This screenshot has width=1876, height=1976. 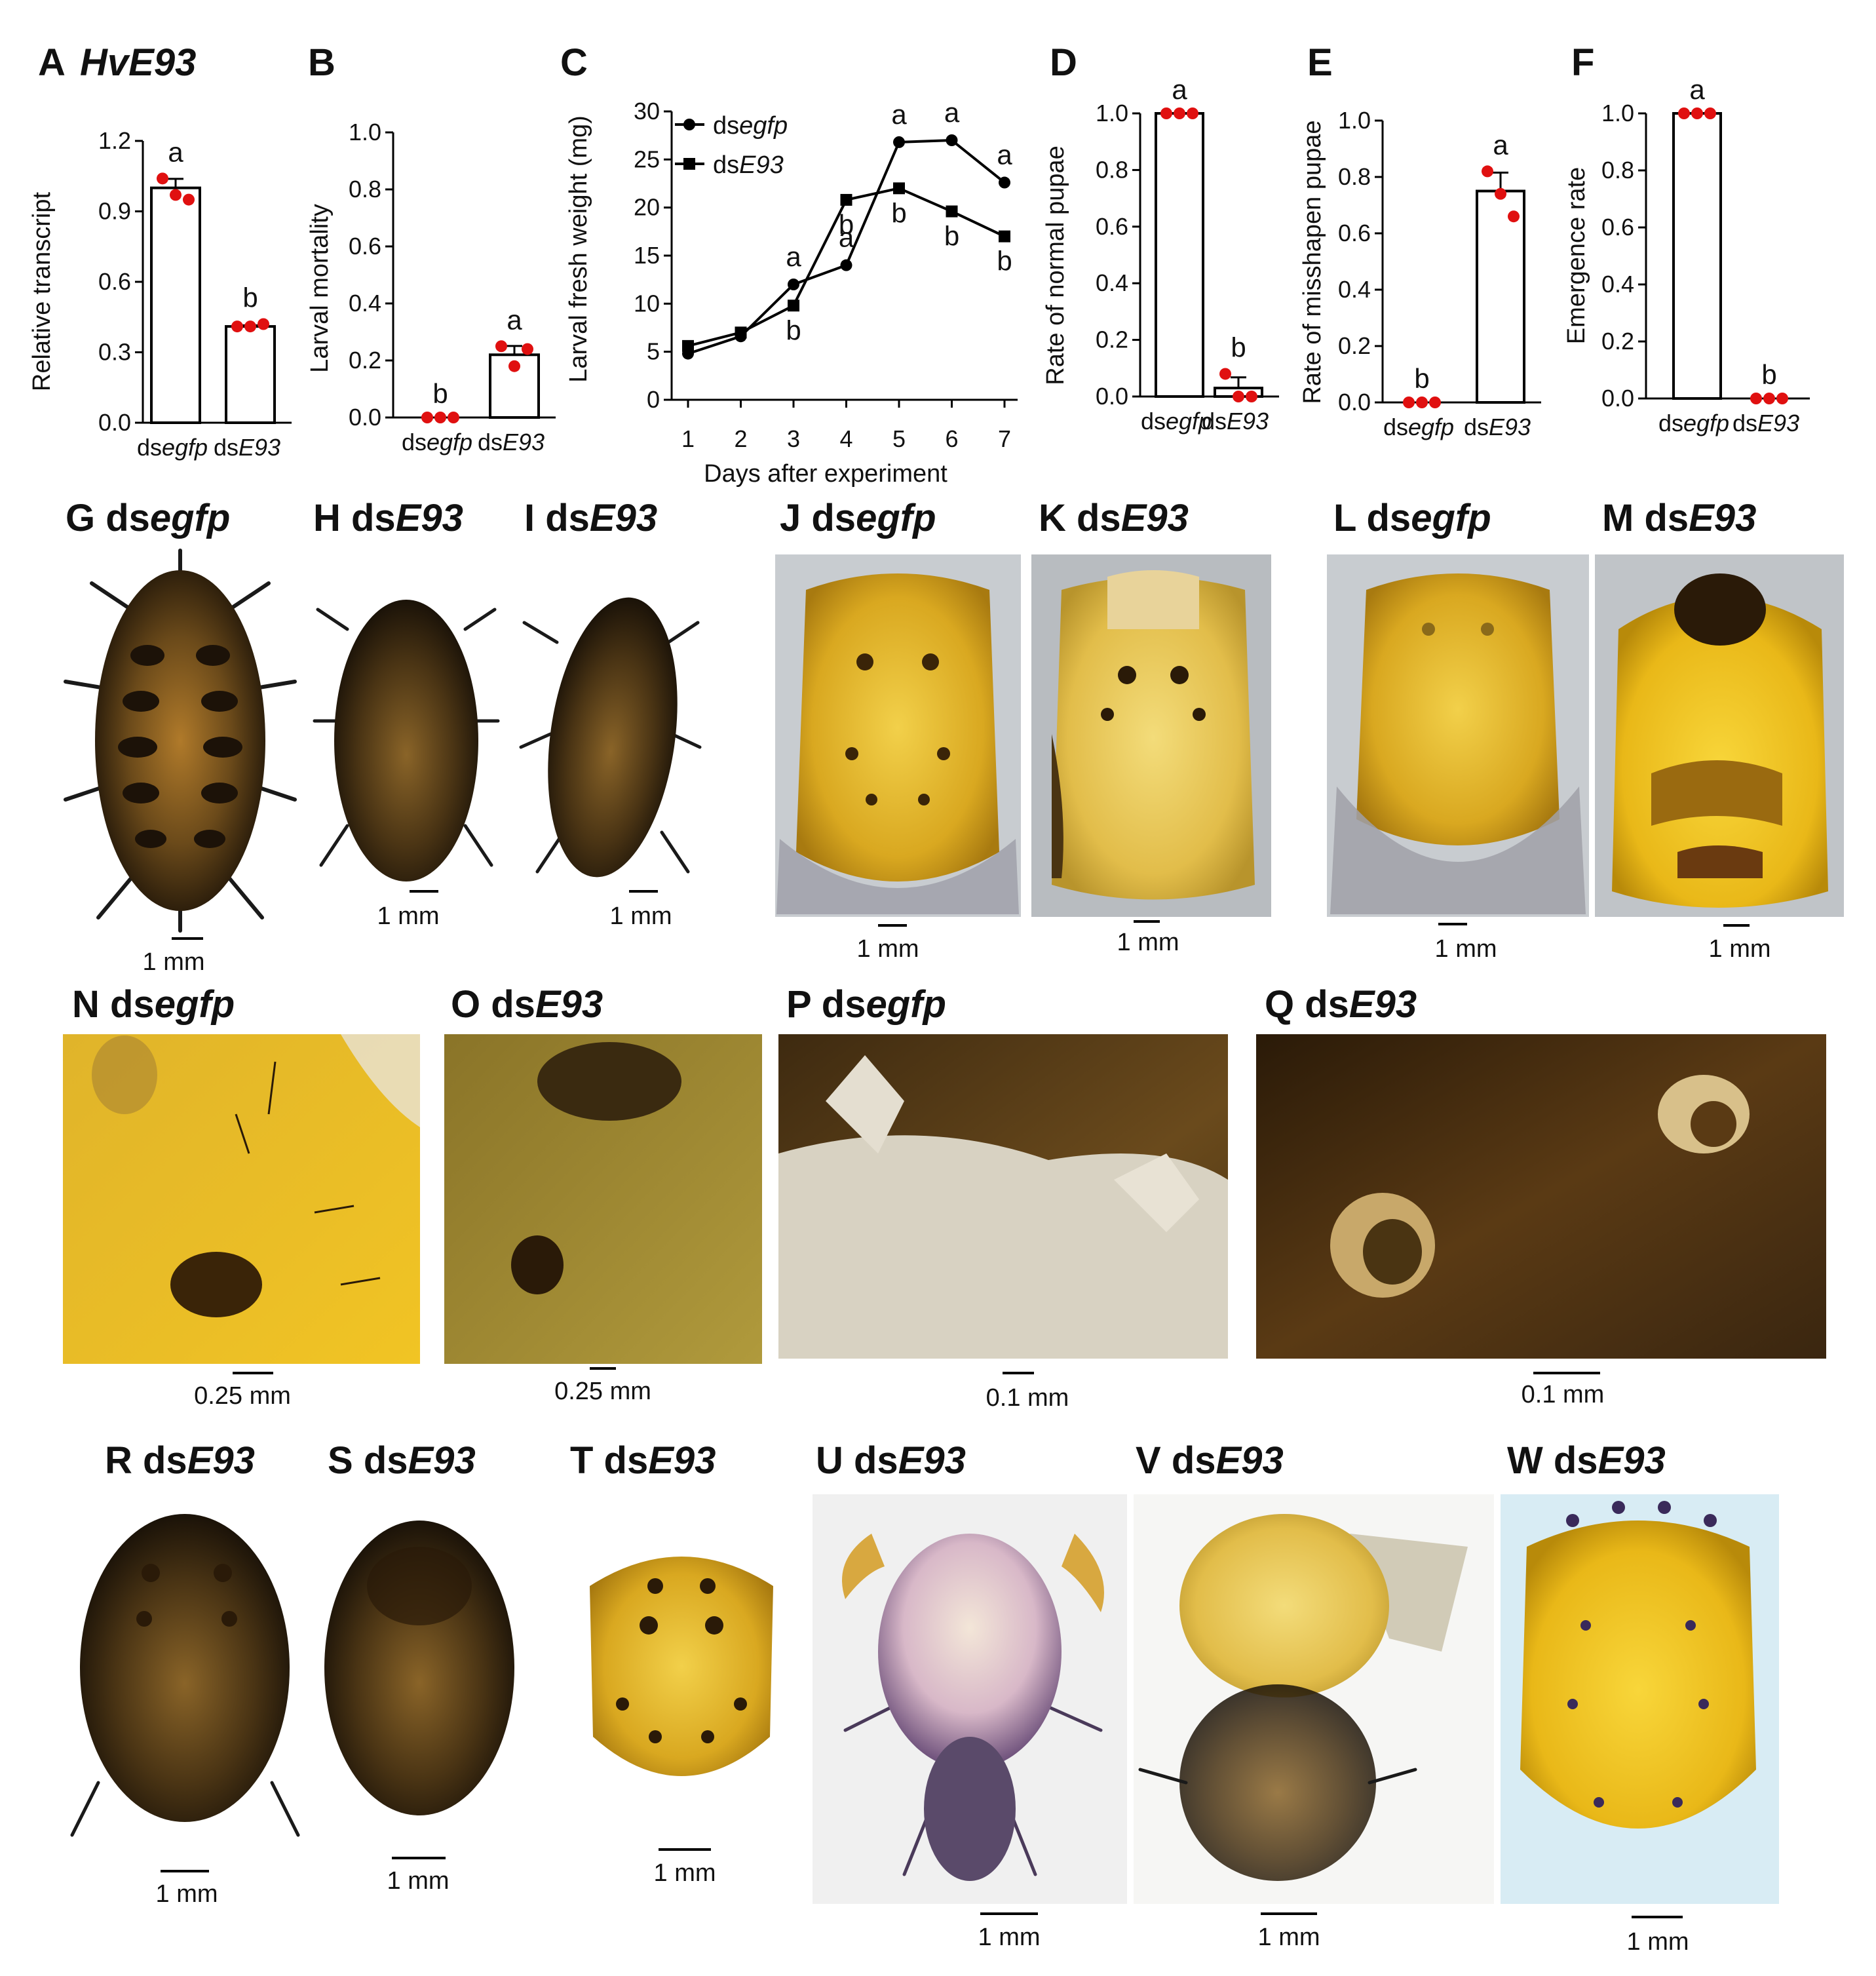 What do you see at coordinates (899, 438) in the screenshot?
I see `x-tick-label: 5` at bounding box center [899, 438].